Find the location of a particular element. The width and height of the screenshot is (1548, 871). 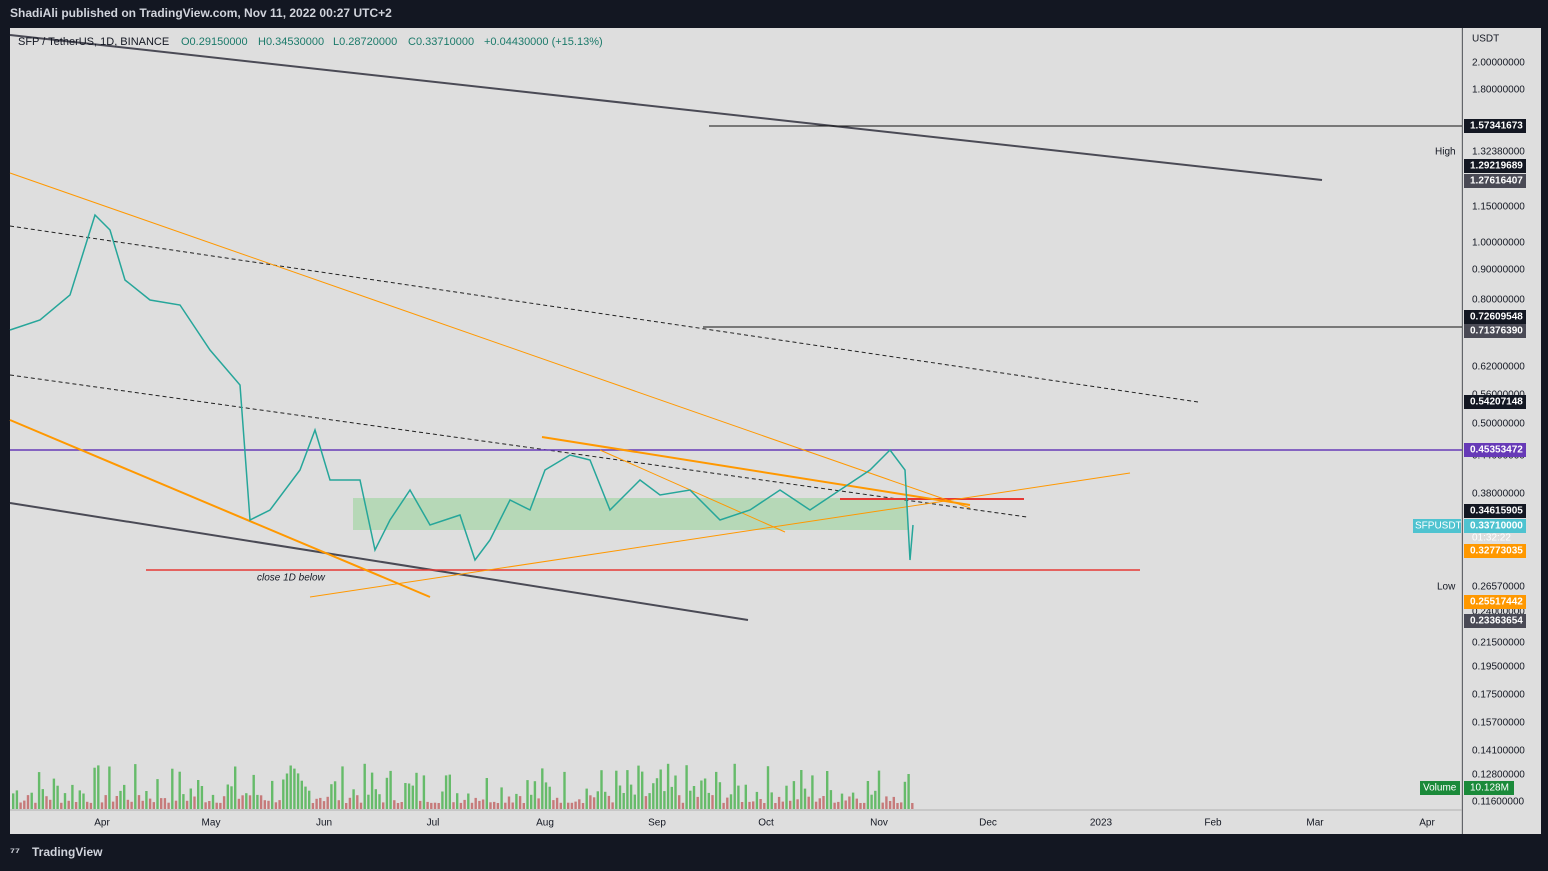

price-badge-text: 0.54207148 is located at coordinates (1496, 402).